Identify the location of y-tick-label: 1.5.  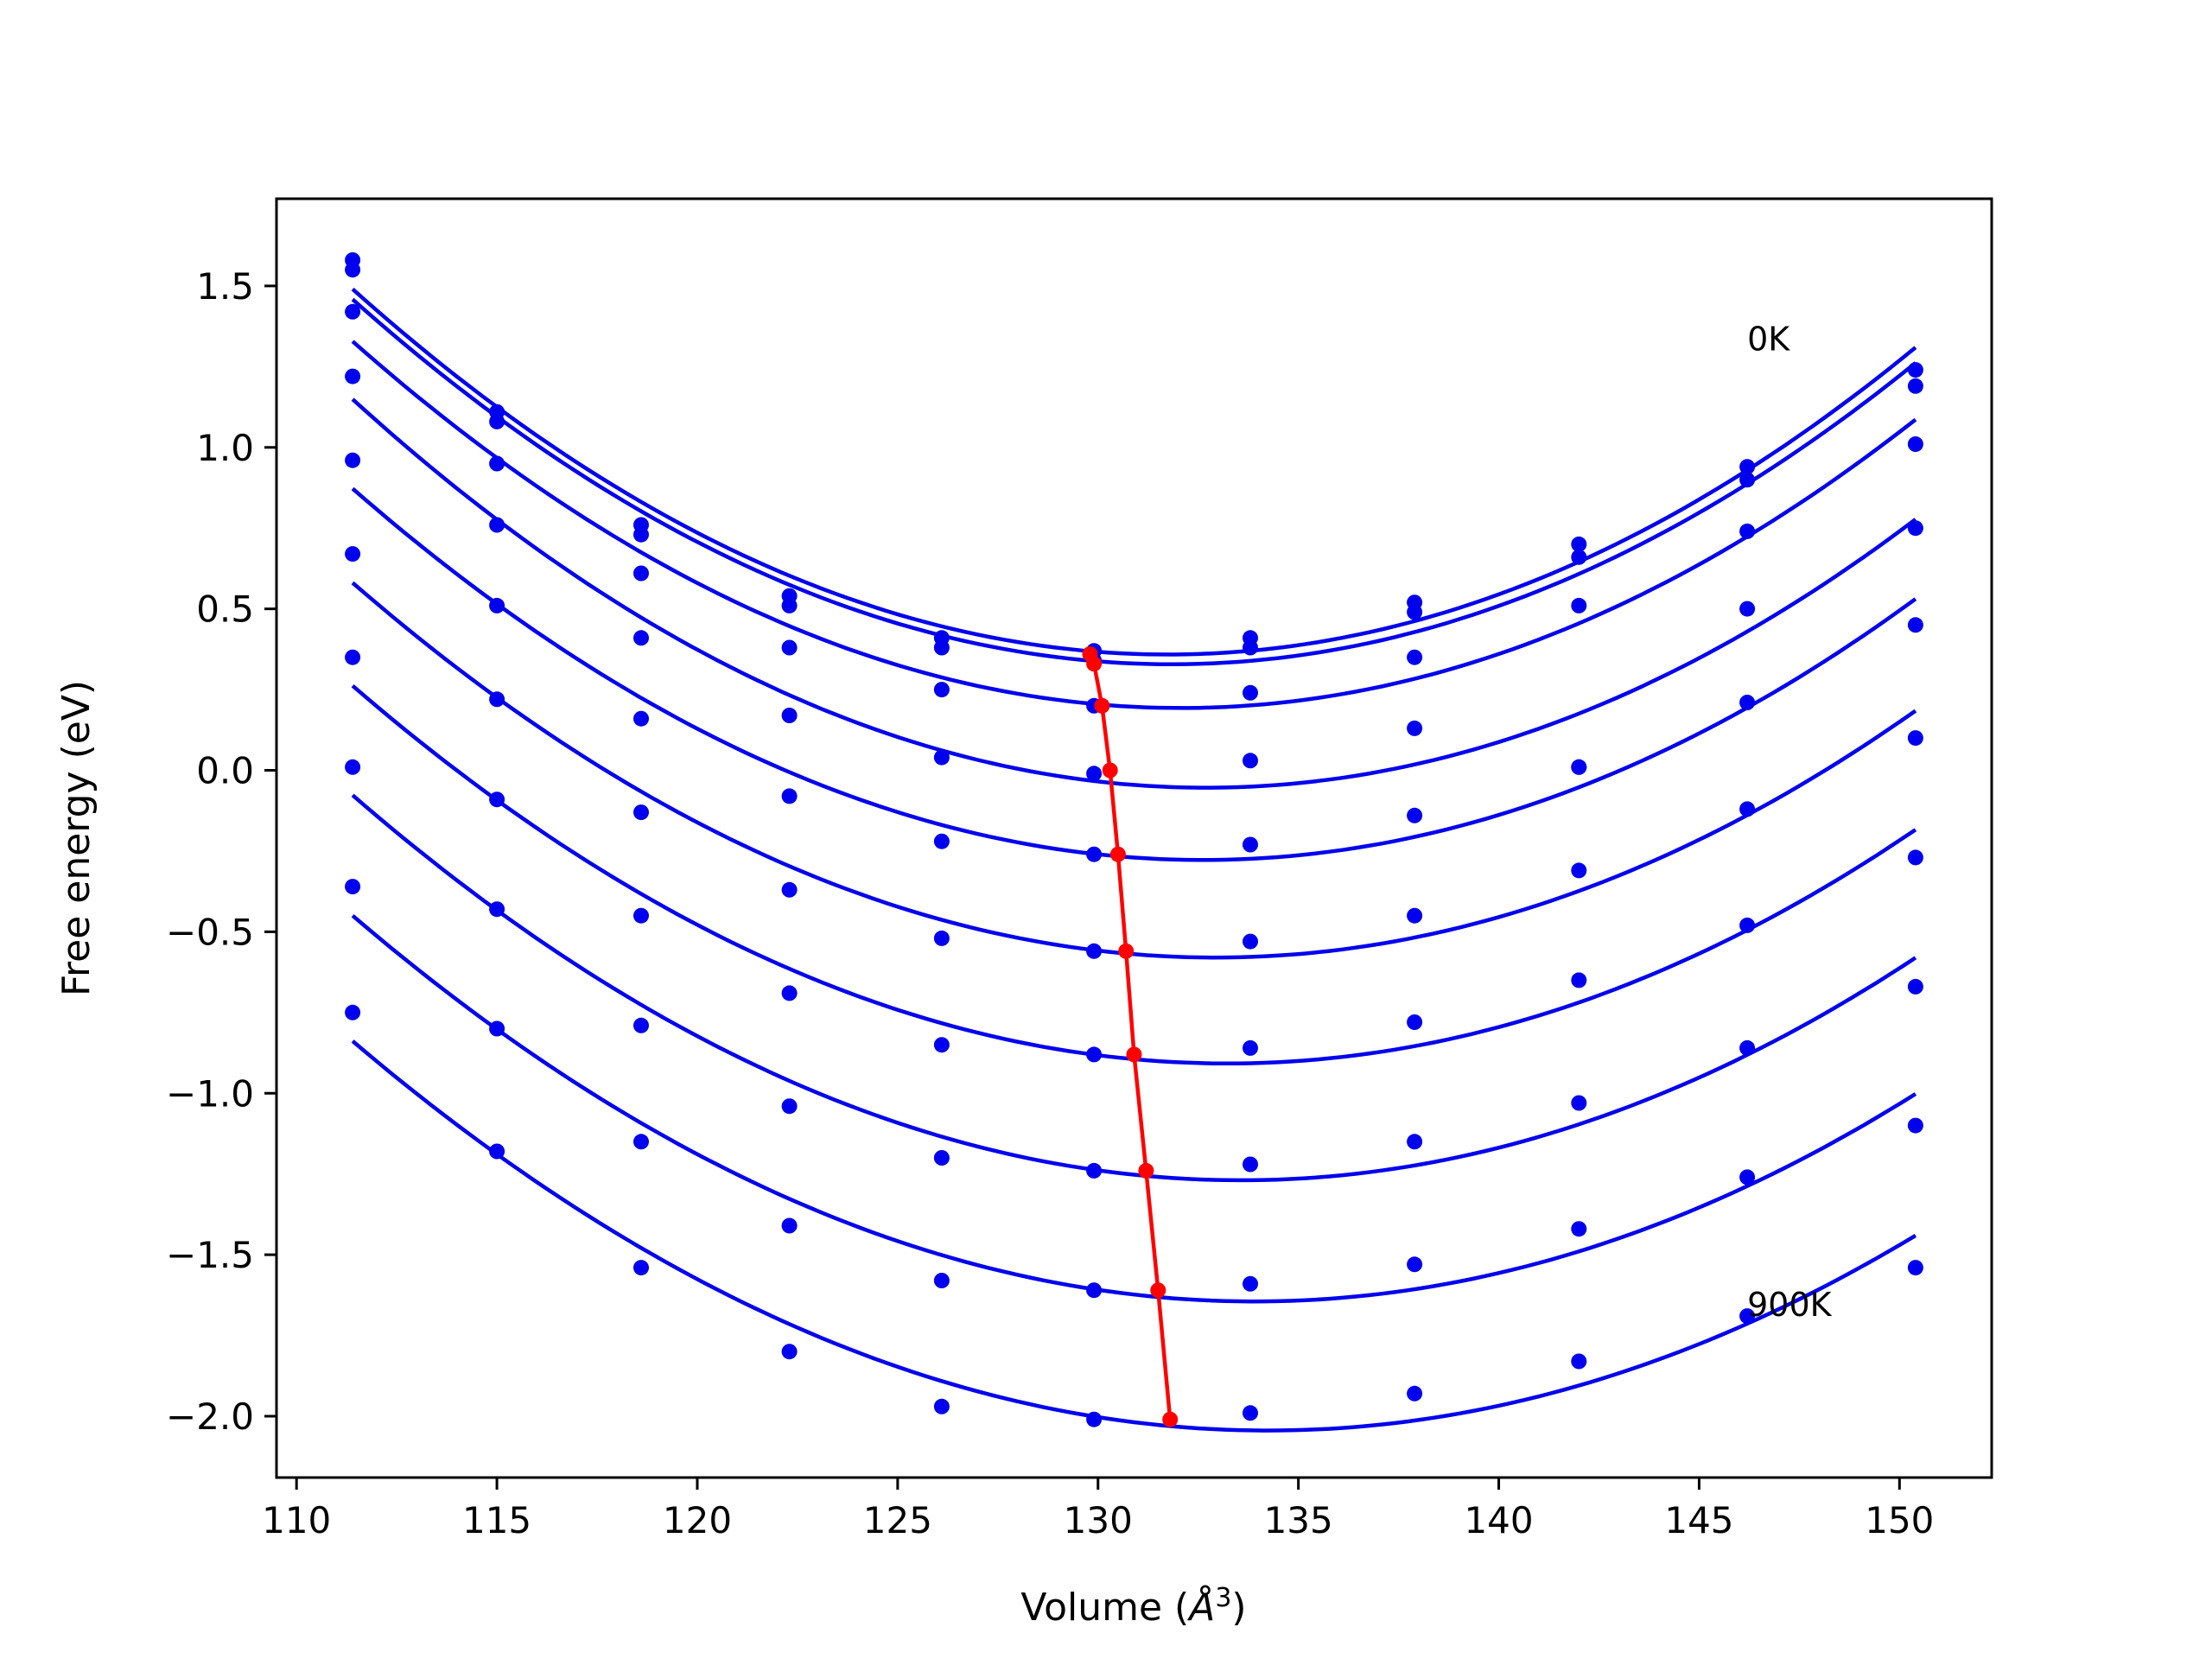
(225, 286).